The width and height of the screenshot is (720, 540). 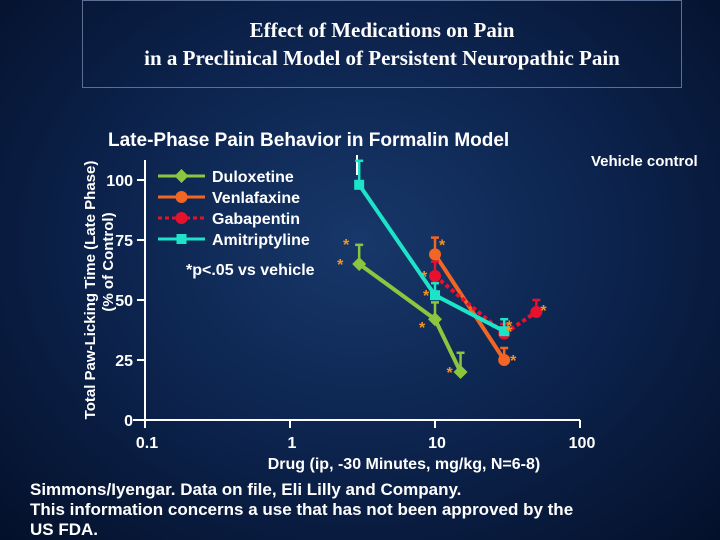 What do you see at coordinates (582, 443) in the screenshot?
I see `x-tick-label: 100` at bounding box center [582, 443].